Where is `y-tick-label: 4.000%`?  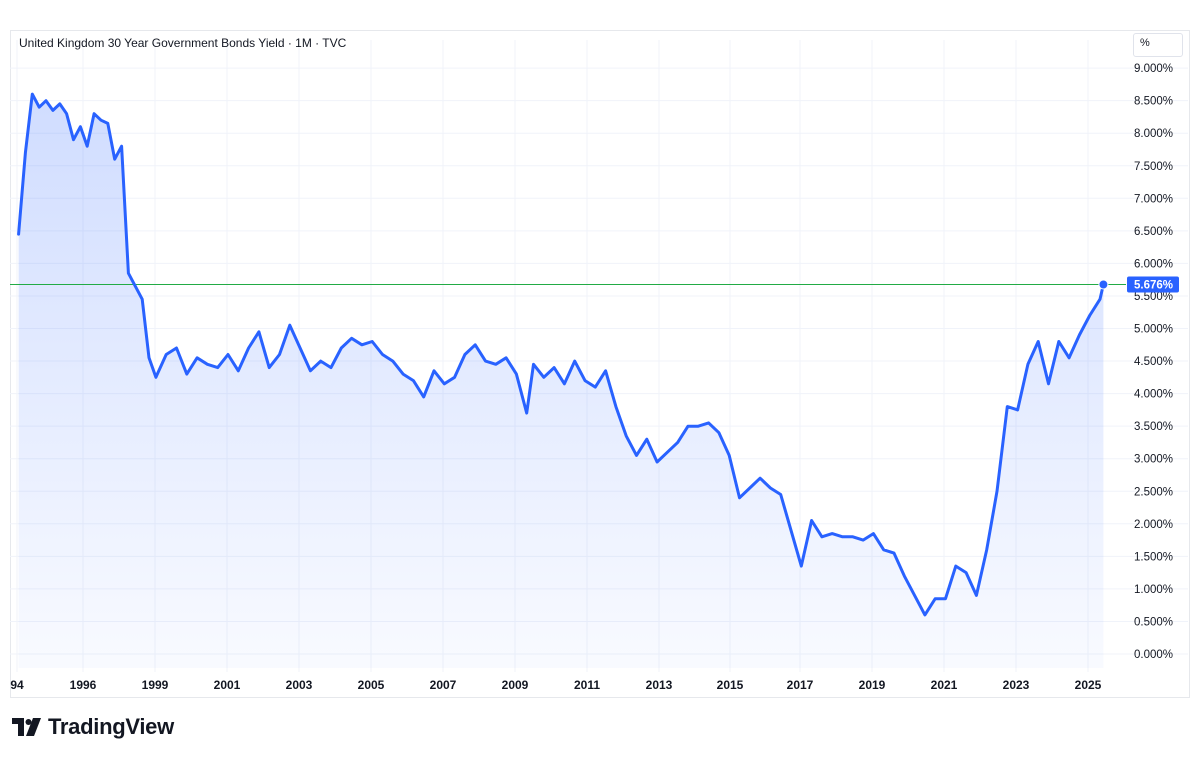
y-tick-label: 4.000% is located at coordinates (1153, 395).